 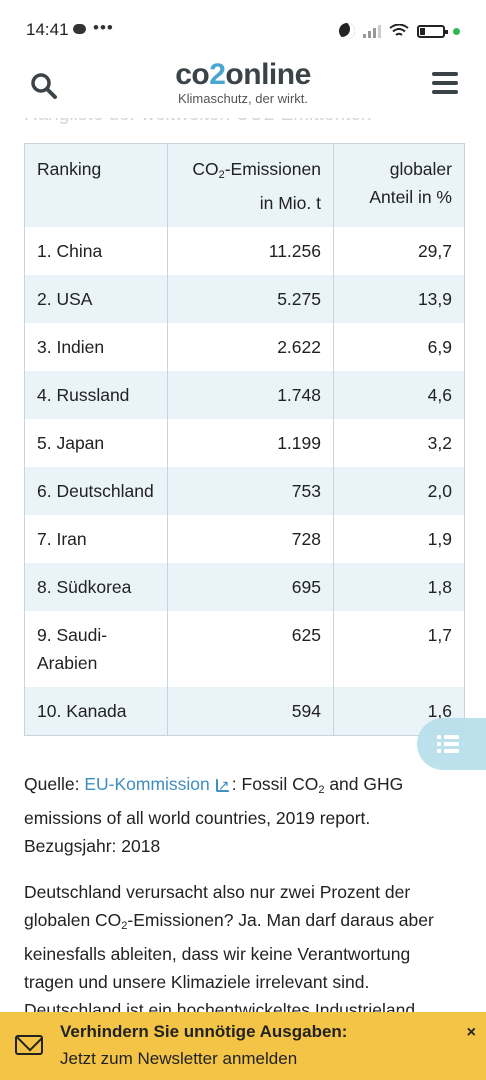 I want to click on banner-title: Verhindern Sie unnötige Ausgaben:, so click(x=204, y=1031).